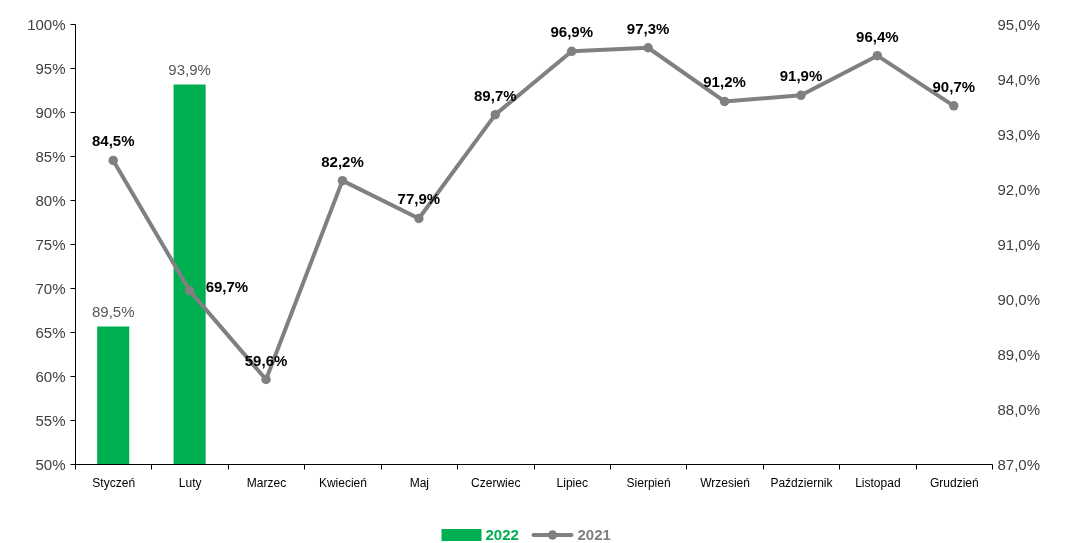 Image resolution: width=1067 pixels, height=543 pixels. What do you see at coordinates (648, 482) in the screenshot?
I see `x-tick-label: Sierpień` at bounding box center [648, 482].